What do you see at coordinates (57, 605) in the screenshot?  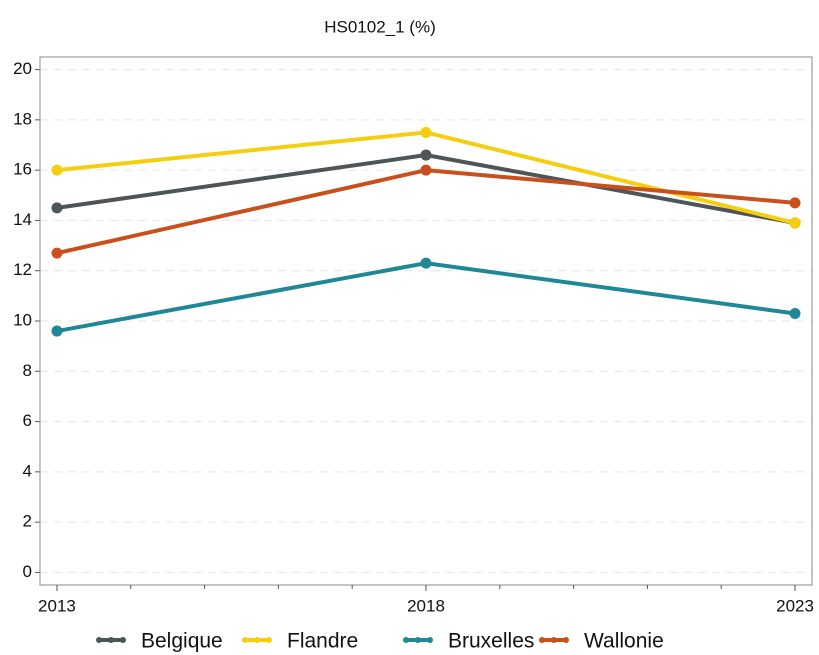 I see `x-tick-label: 2013` at bounding box center [57, 605].